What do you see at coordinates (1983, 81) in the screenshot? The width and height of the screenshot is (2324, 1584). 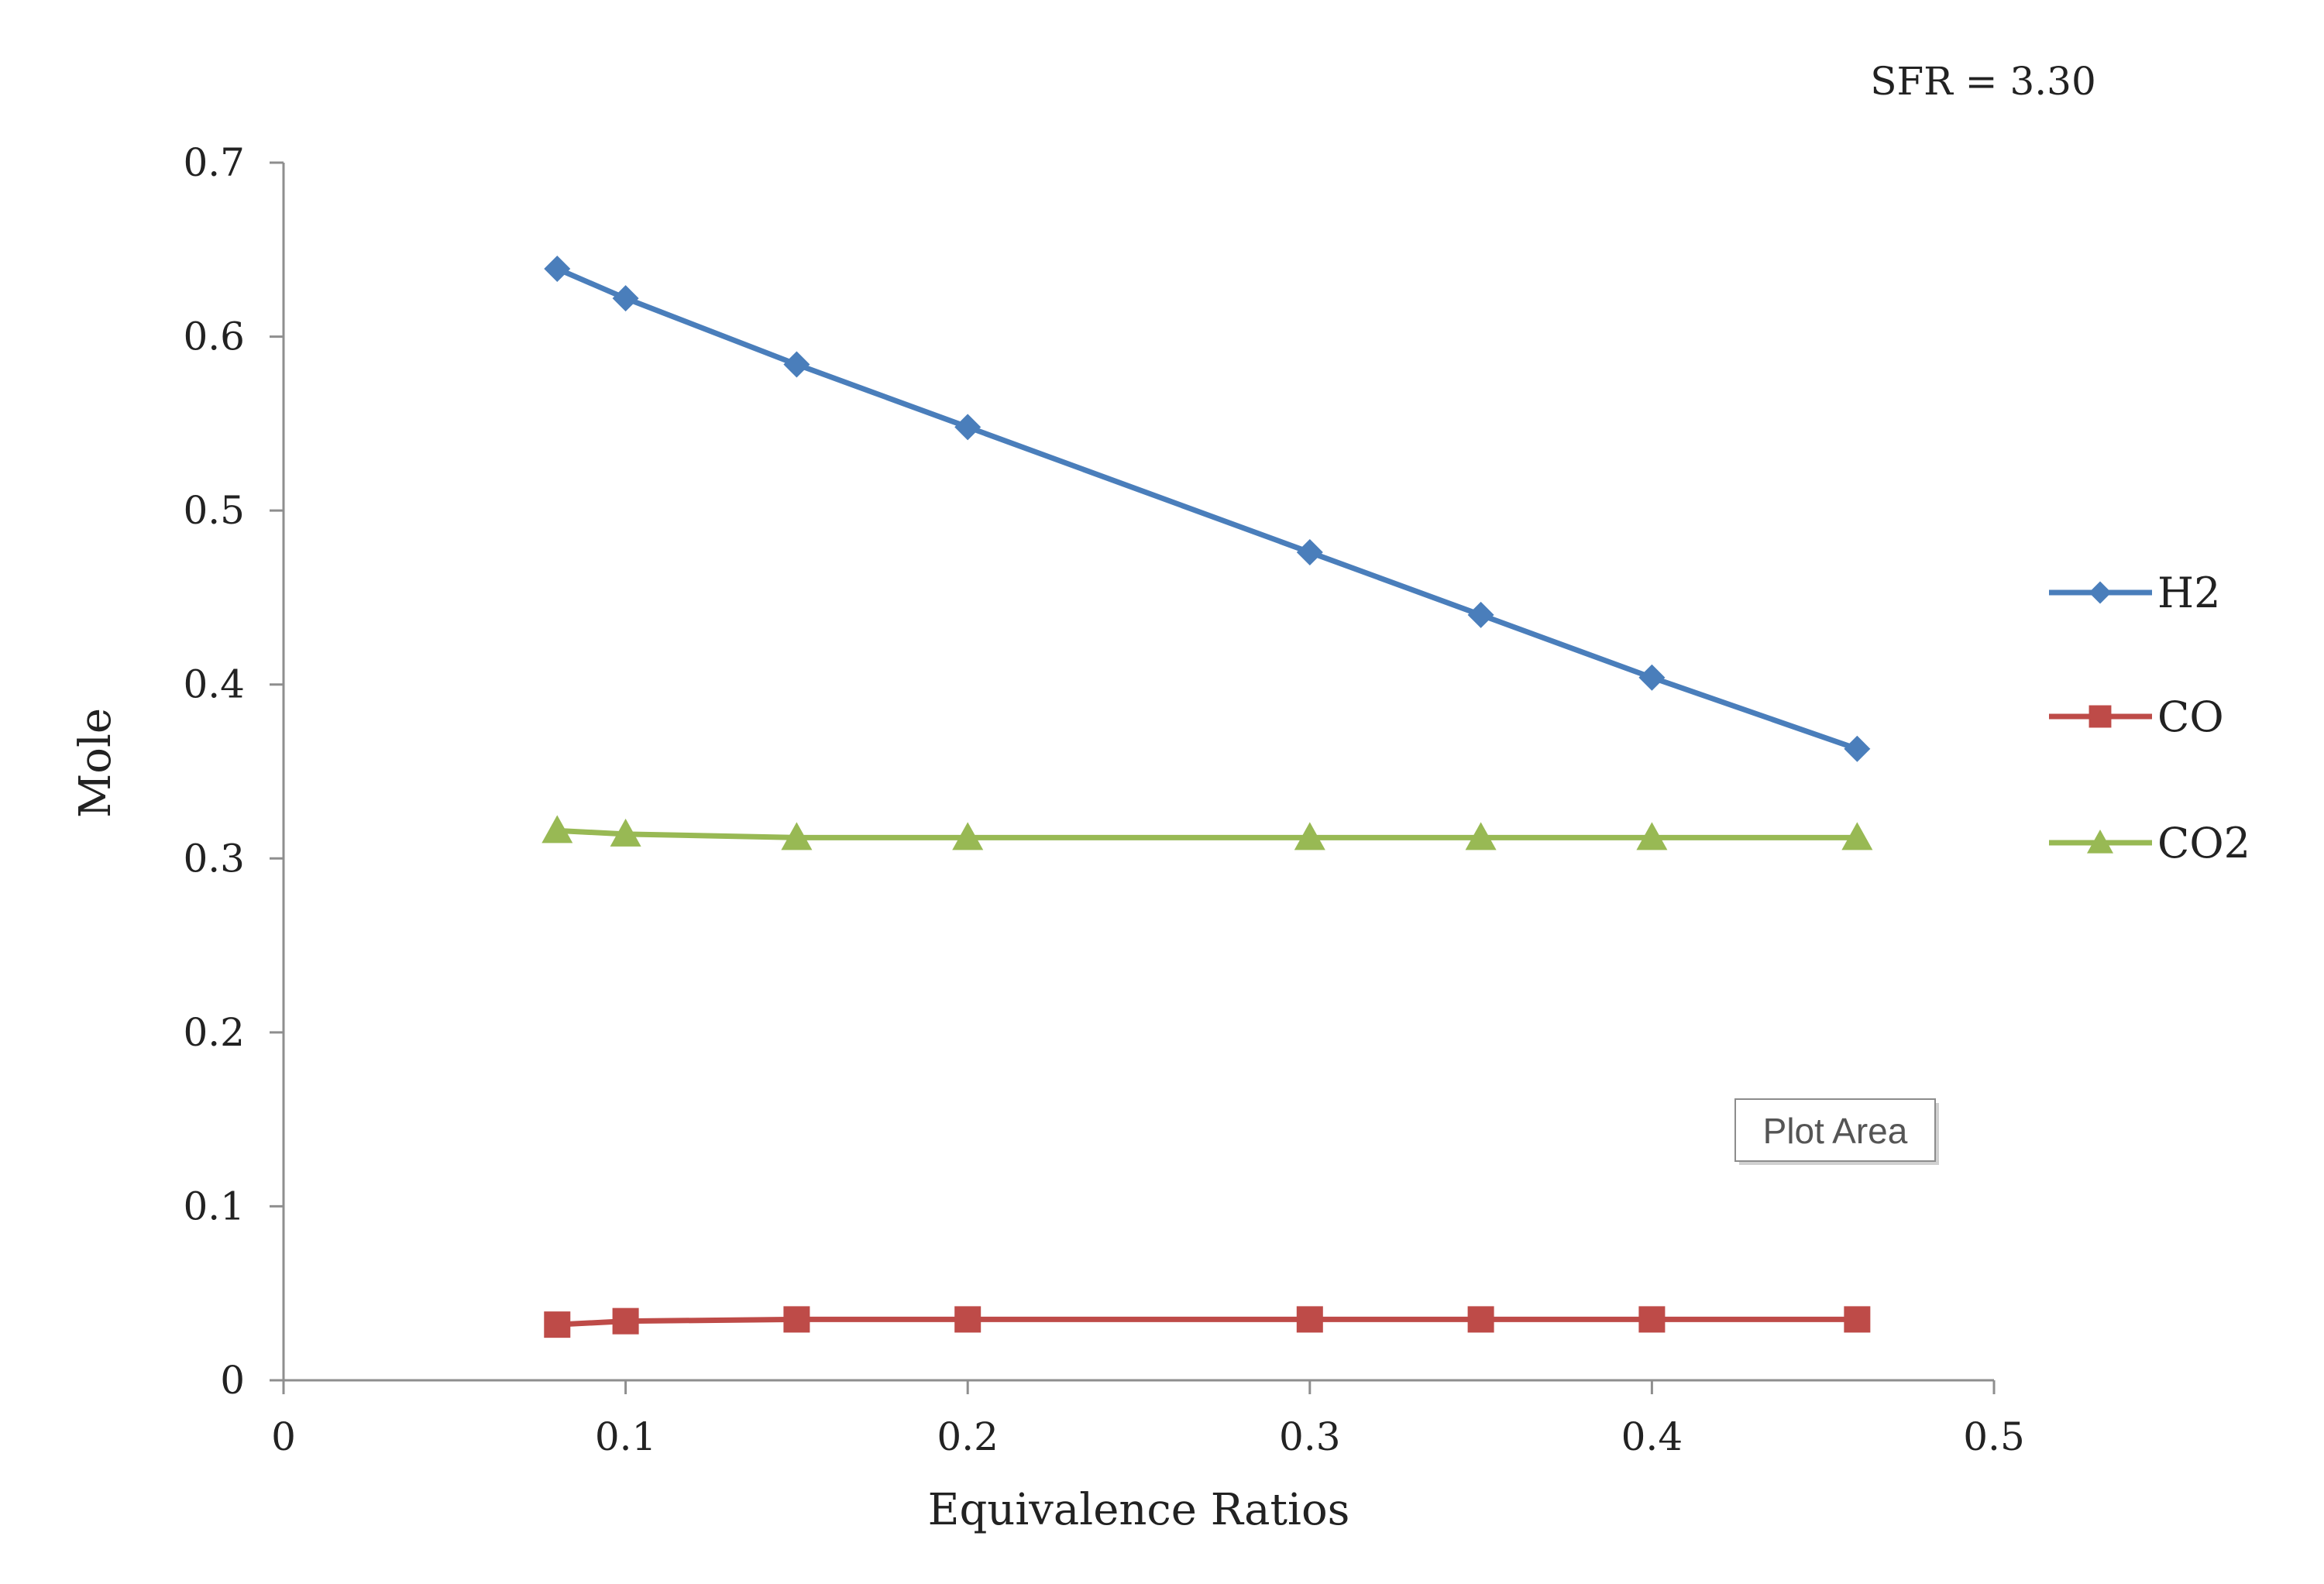 I see `sfr-annotation: SFR = 3.30` at bounding box center [1983, 81].